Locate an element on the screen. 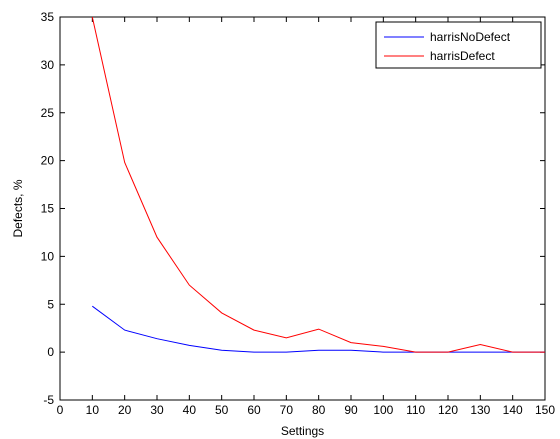 The width and height of the screenshot is (560, 439). legend-box is located at coordinates (458, 45).